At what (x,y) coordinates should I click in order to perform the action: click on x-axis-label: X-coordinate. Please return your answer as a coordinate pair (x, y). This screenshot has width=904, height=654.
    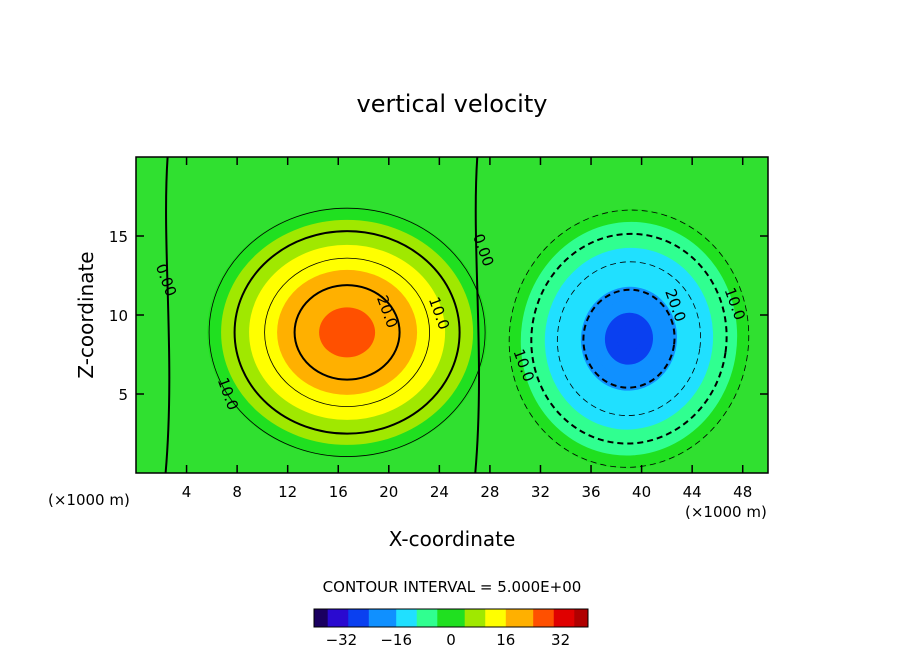
    Looking at the image, I should click on (452, 539).